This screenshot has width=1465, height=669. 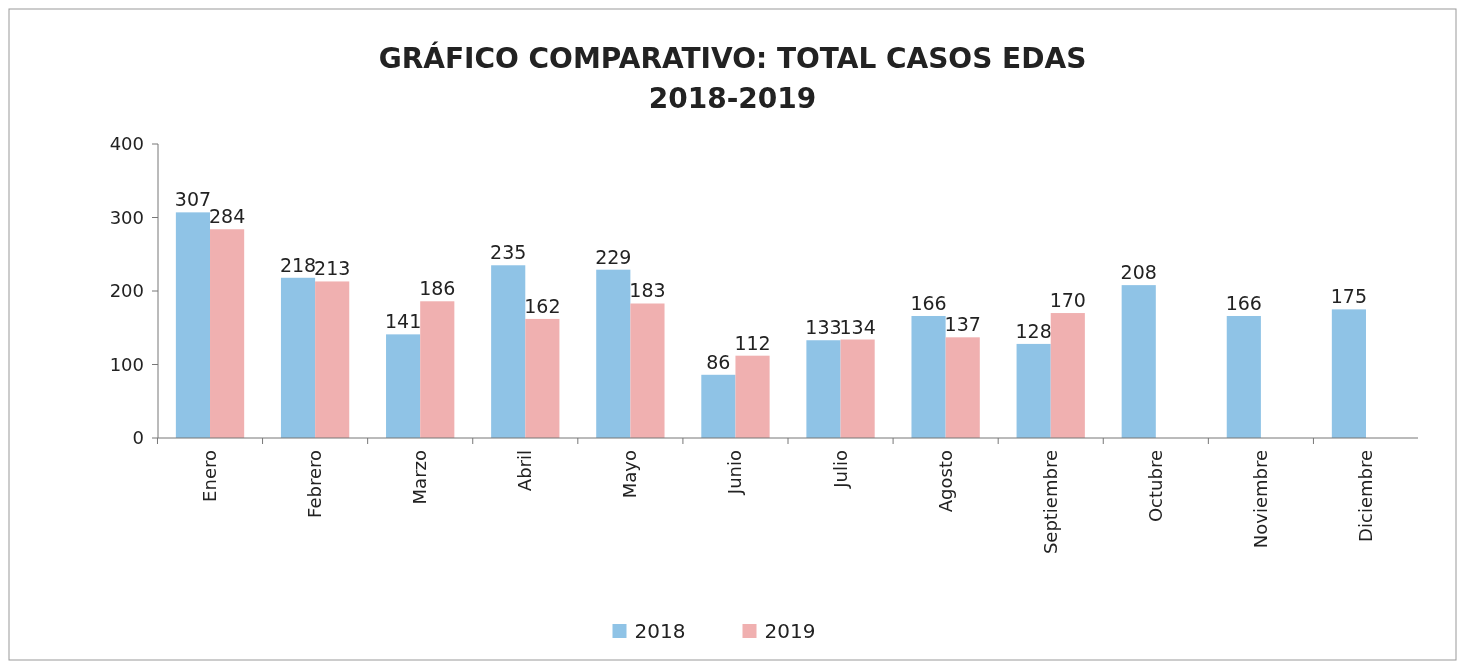 What do you see at coordinates (647, 290) in the screenshot?
I see `data-label: 183` at bounding box center [647, 290].